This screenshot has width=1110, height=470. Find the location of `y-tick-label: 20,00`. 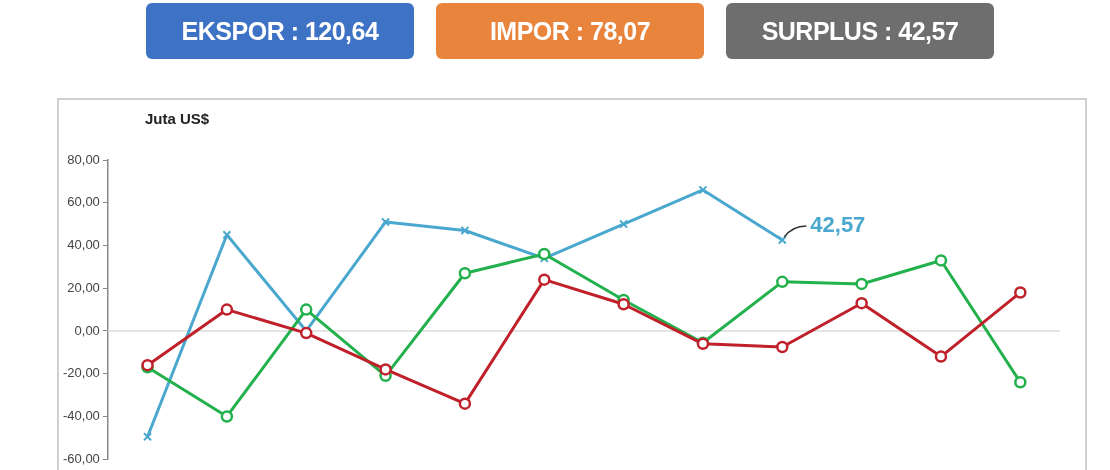

y-tick-label: 20,00 is located at coordinates (83, 287).